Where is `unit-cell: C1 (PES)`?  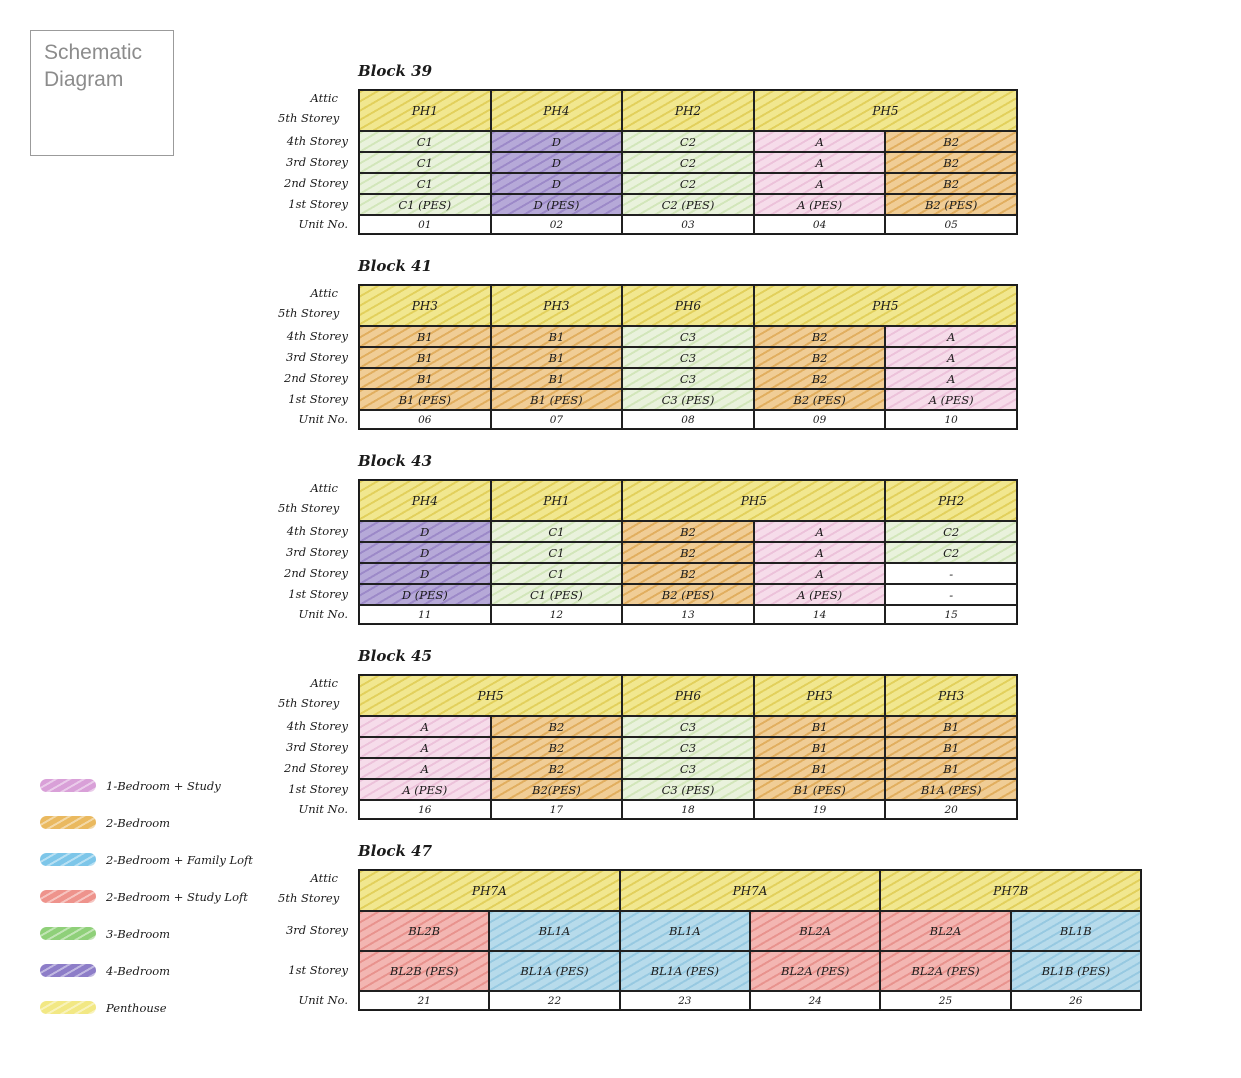 unit-cell: C1 (PES) is located at coordinates (425, 204).